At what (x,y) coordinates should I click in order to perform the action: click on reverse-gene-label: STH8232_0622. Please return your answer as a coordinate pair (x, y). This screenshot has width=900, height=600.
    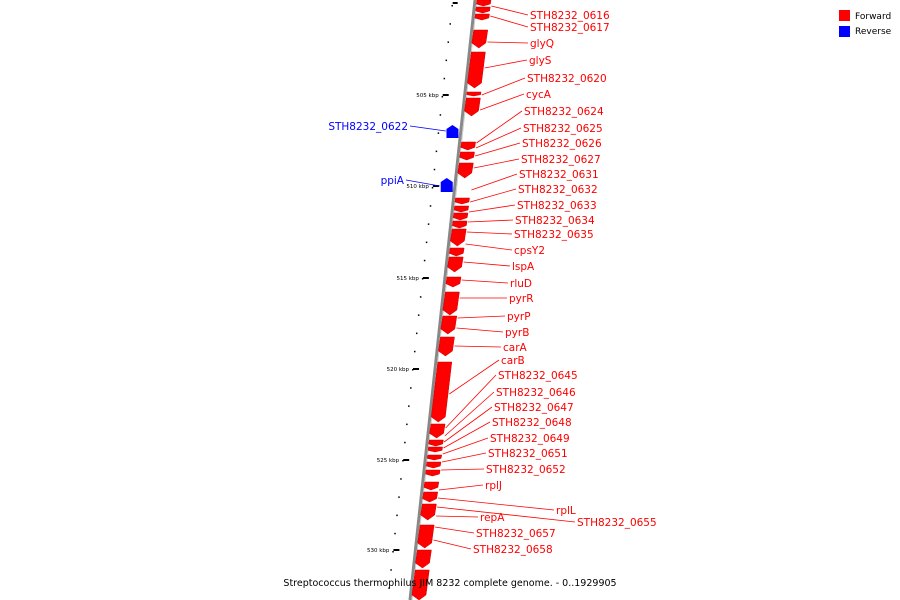
    Looking at the image, I should click on (368, 127).